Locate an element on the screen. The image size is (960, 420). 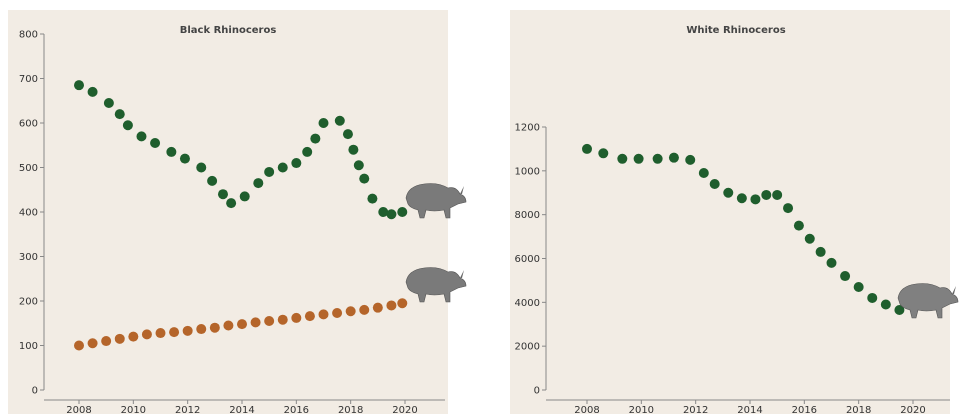
white-rhino-title: White Rhinoceros is located at coordinates (735, 30).